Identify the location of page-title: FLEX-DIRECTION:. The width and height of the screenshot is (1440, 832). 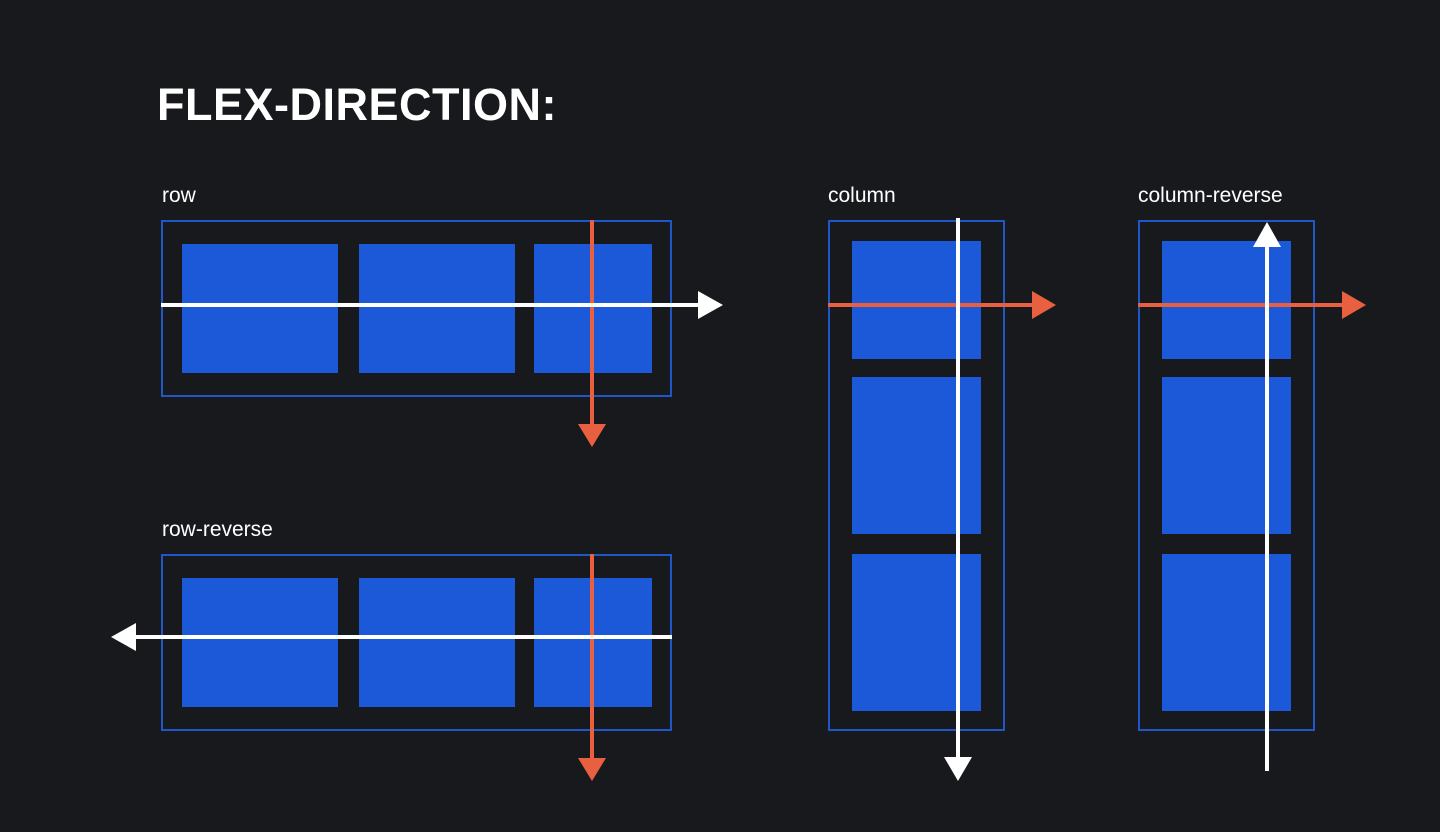
(357, 104).